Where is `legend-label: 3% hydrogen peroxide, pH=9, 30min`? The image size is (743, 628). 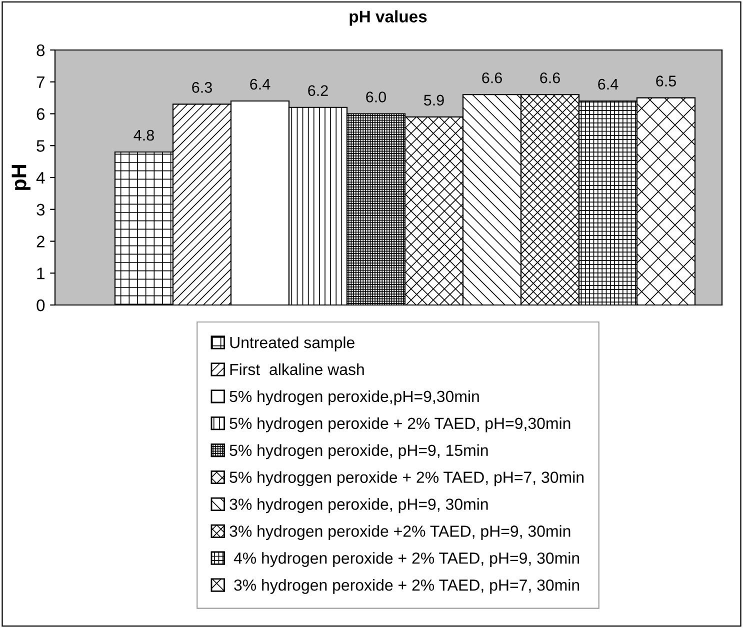 legend-label: 3% hydrogen peroxide, pH=9, 30min is located at coordinates (359, 506).